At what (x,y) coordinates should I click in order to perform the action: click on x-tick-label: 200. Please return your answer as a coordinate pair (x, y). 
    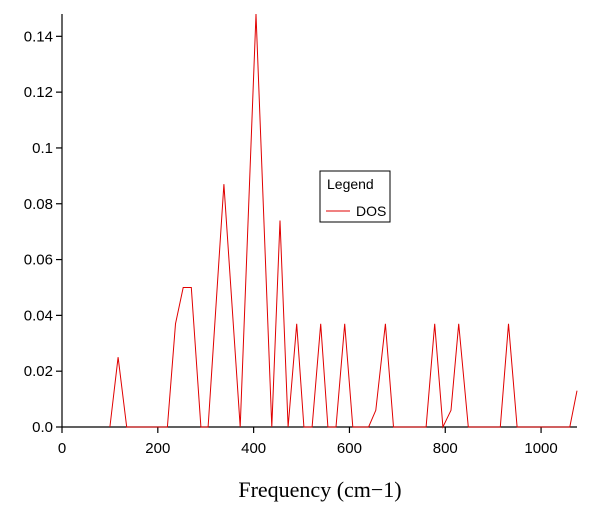
    Looking at the image, I should click on (157, 448).